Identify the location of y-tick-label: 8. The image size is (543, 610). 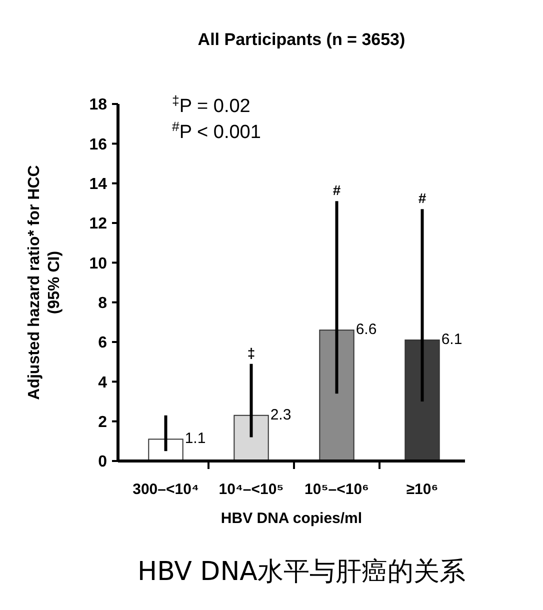
(103, 303).